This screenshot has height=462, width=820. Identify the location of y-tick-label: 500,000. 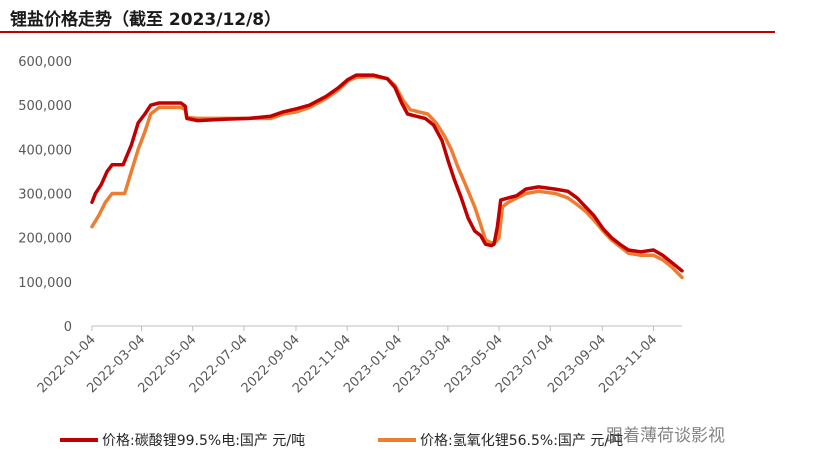
(45, 106).